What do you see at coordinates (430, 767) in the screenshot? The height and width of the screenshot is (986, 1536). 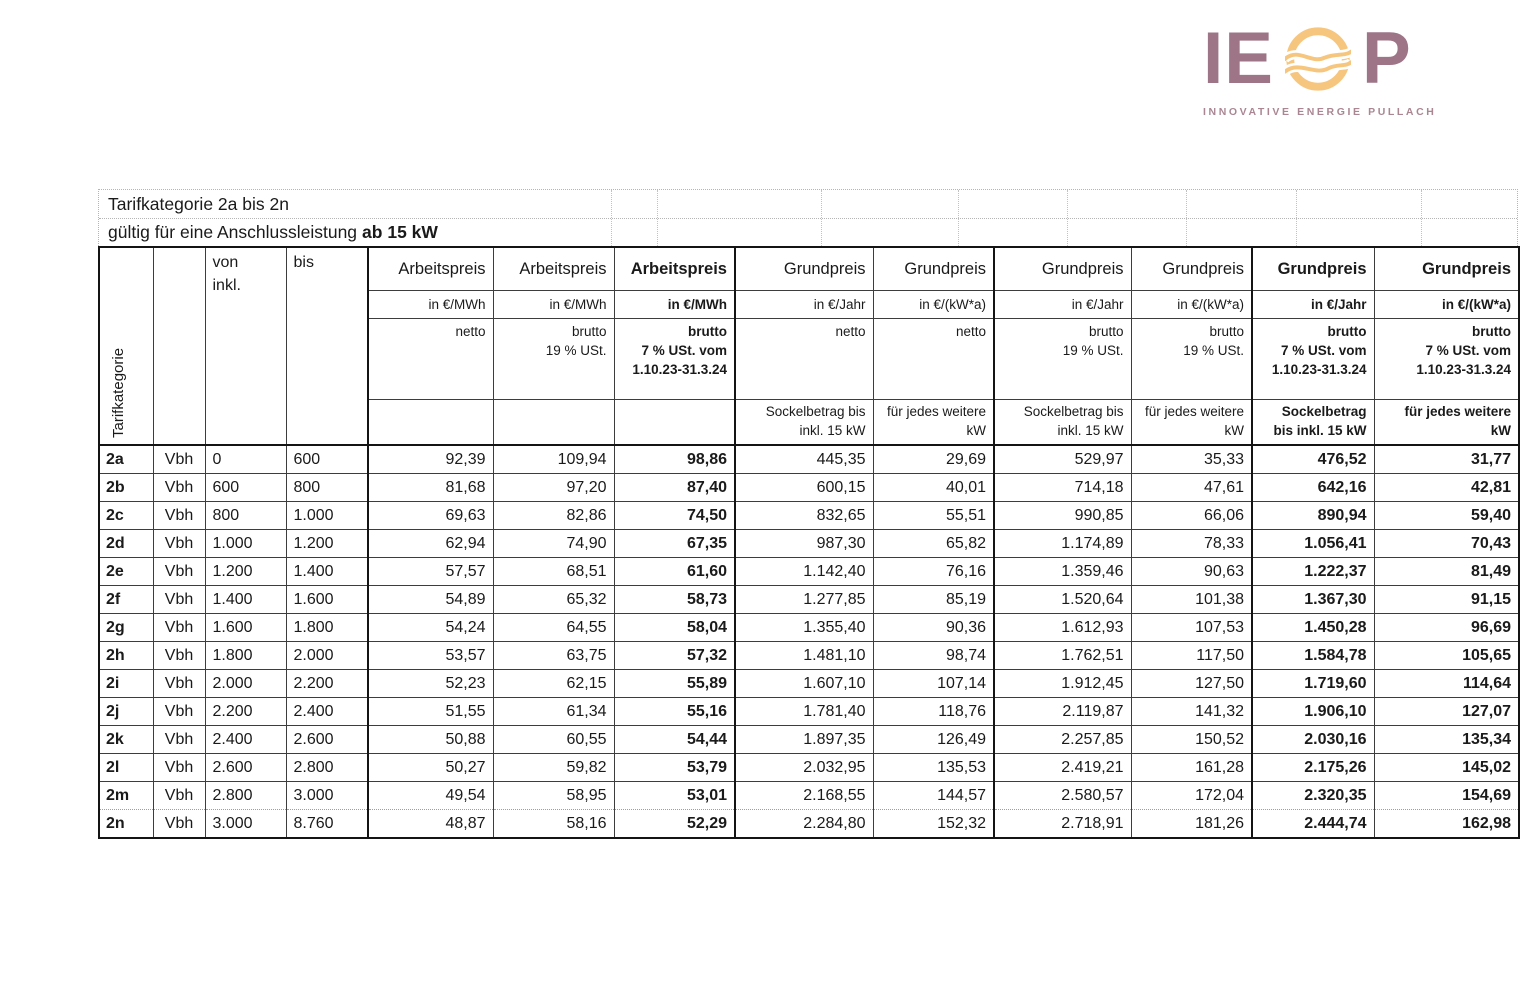 I see `price-cell: 50,27` at bounding box center [430, 767].